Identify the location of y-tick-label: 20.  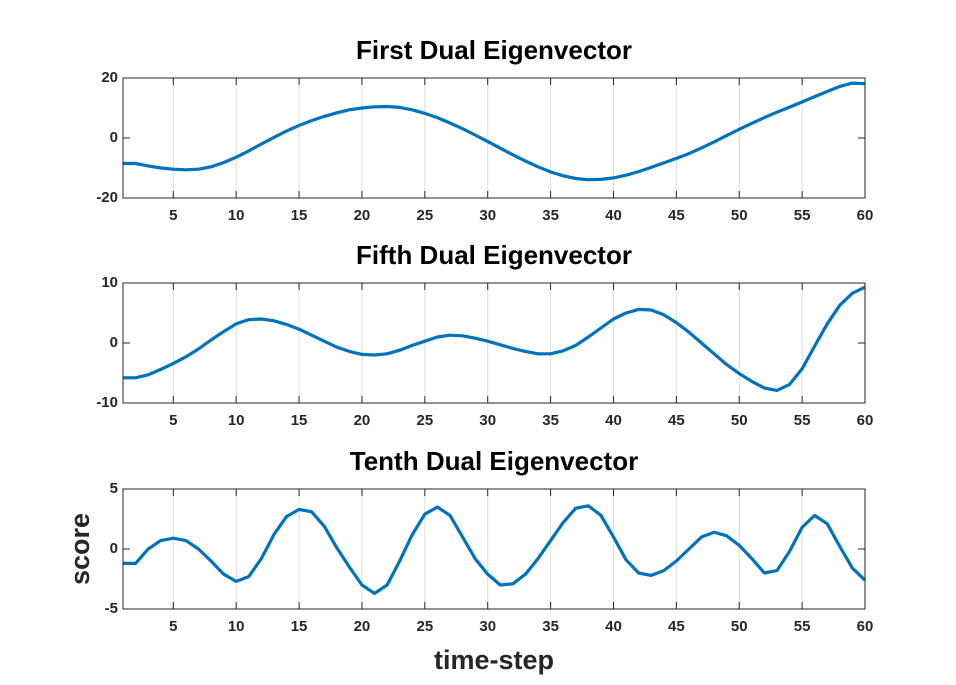
(109, 77).